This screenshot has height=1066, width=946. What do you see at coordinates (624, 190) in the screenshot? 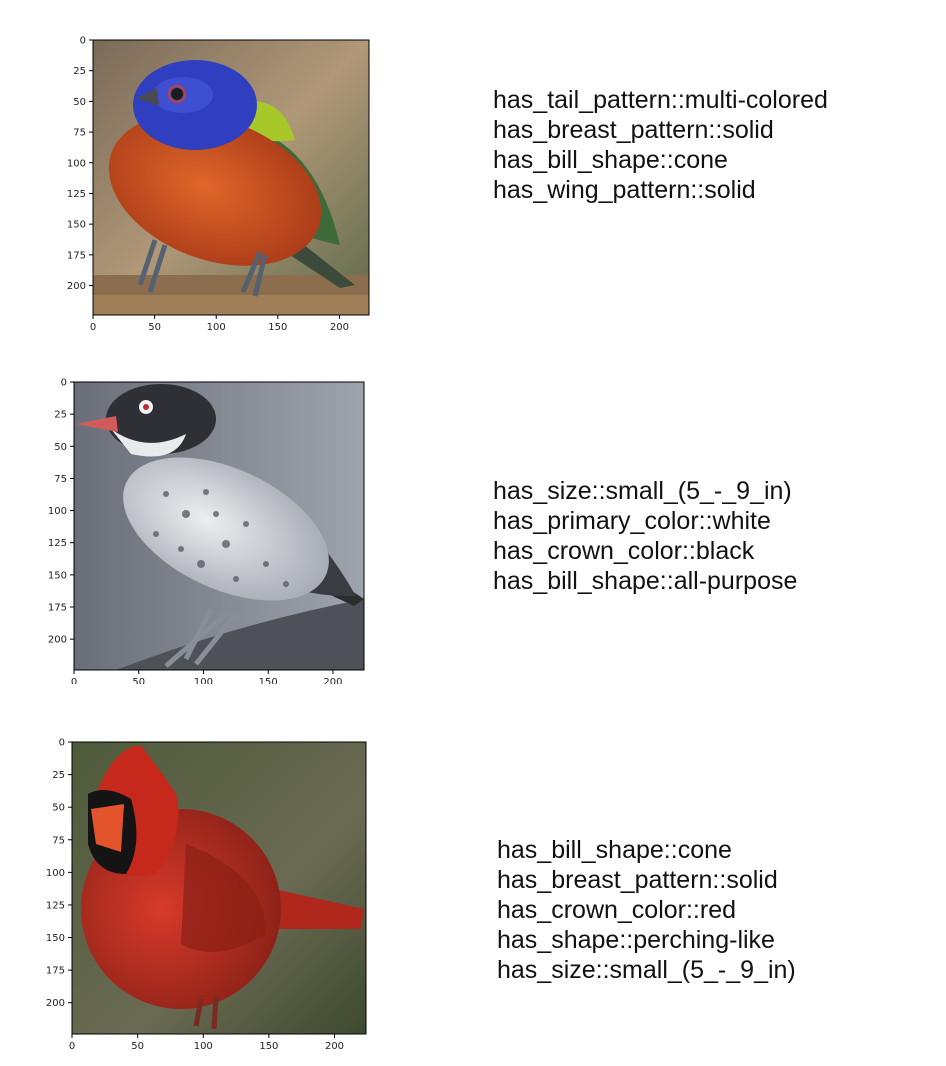
I see `attribute-label: has_wing_pattern::solid` at bounding box center [624, 190].